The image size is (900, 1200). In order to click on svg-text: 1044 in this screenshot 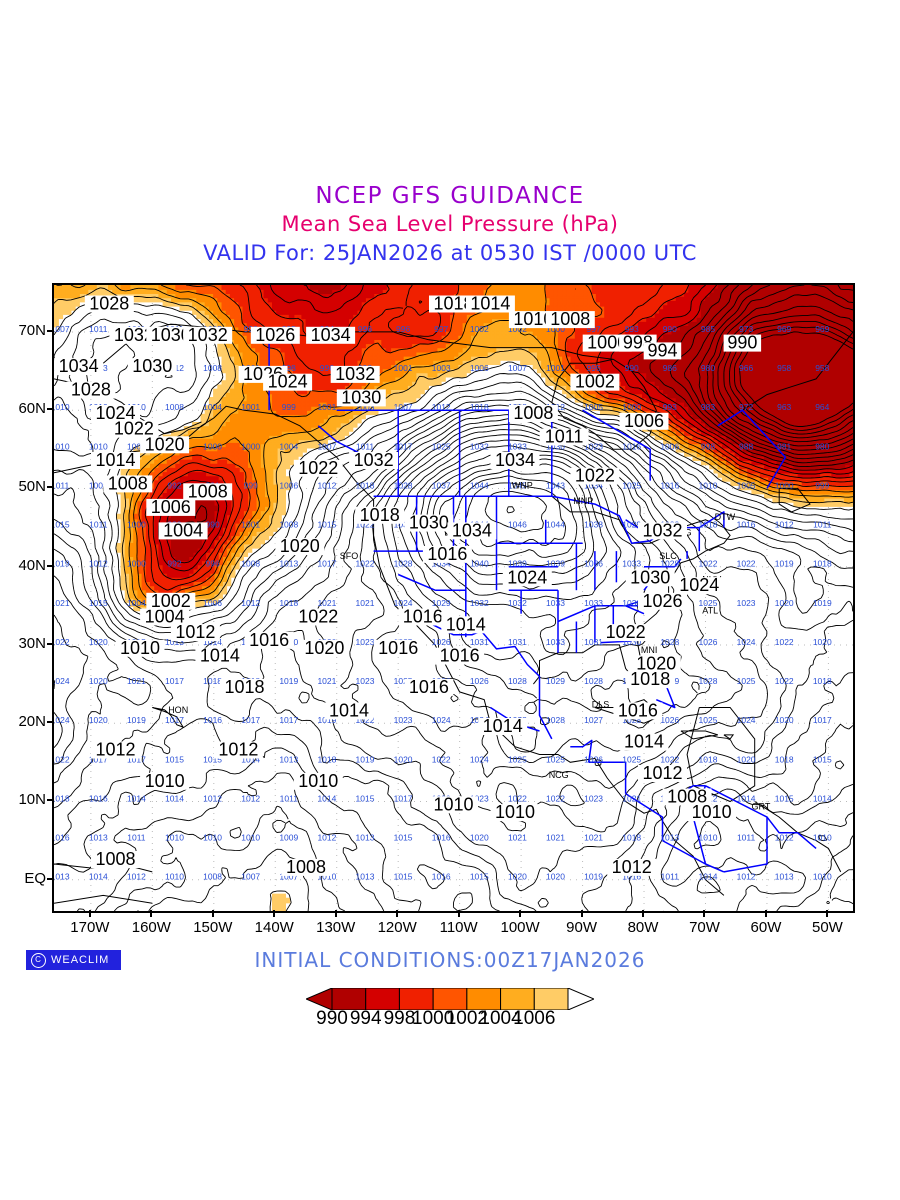, I will do `click(555, 525)`.